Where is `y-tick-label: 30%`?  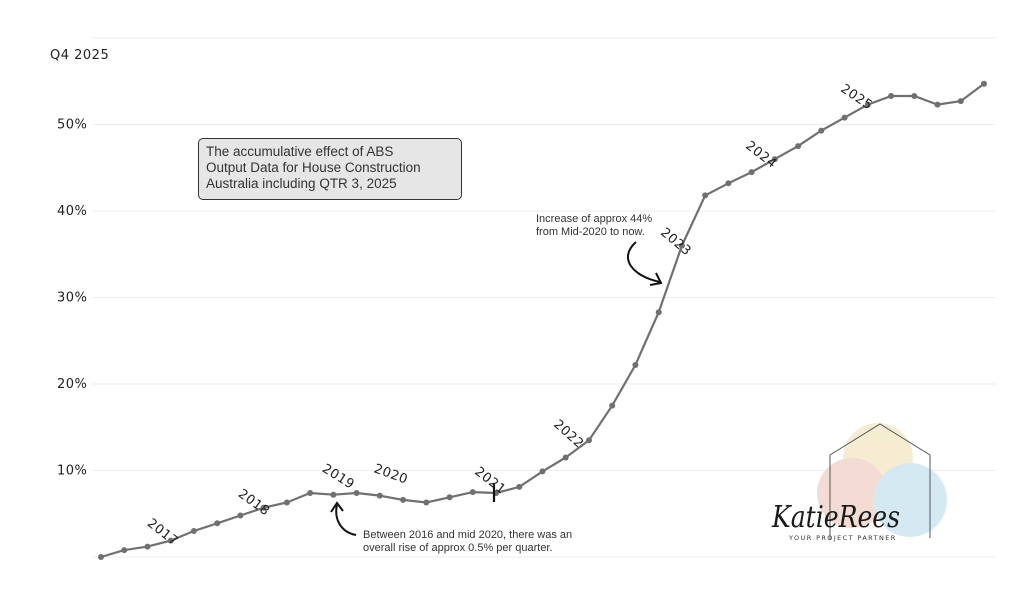
y-tick-label: 30% is located at coordinates (72, 298).